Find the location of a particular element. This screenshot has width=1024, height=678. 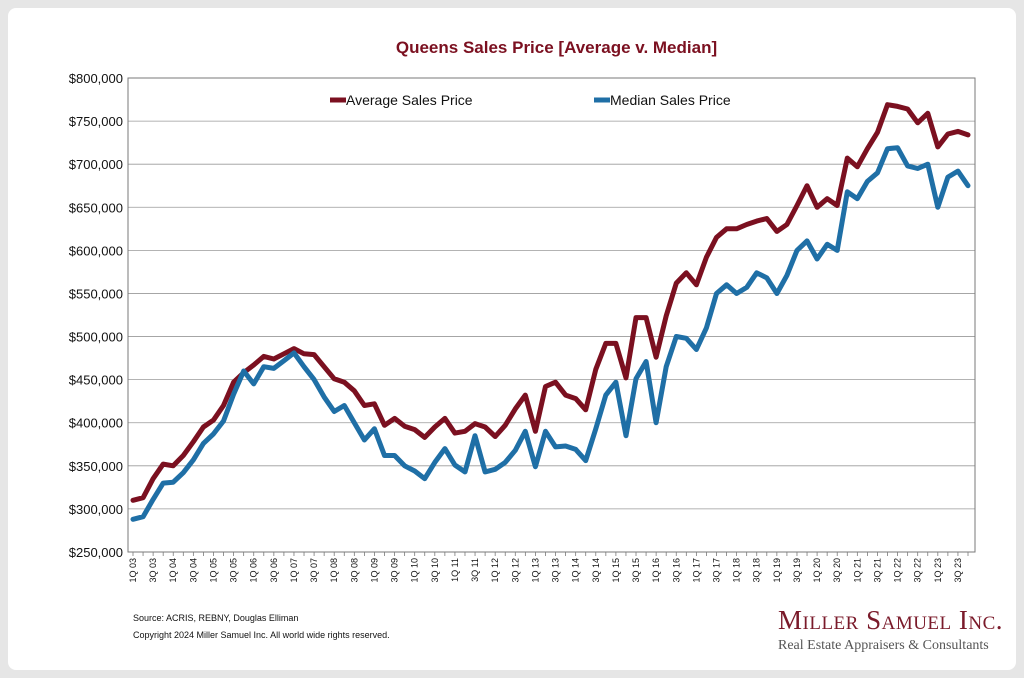

x-tick-label: 3Q 15 is located at coordinates (636, 570).